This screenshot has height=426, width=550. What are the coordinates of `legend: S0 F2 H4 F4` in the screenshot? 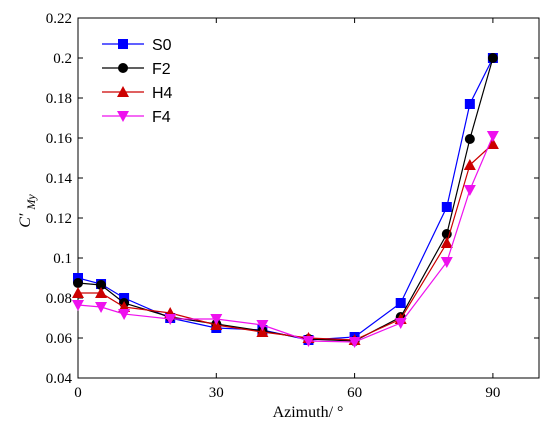 It's located at (137, 81).